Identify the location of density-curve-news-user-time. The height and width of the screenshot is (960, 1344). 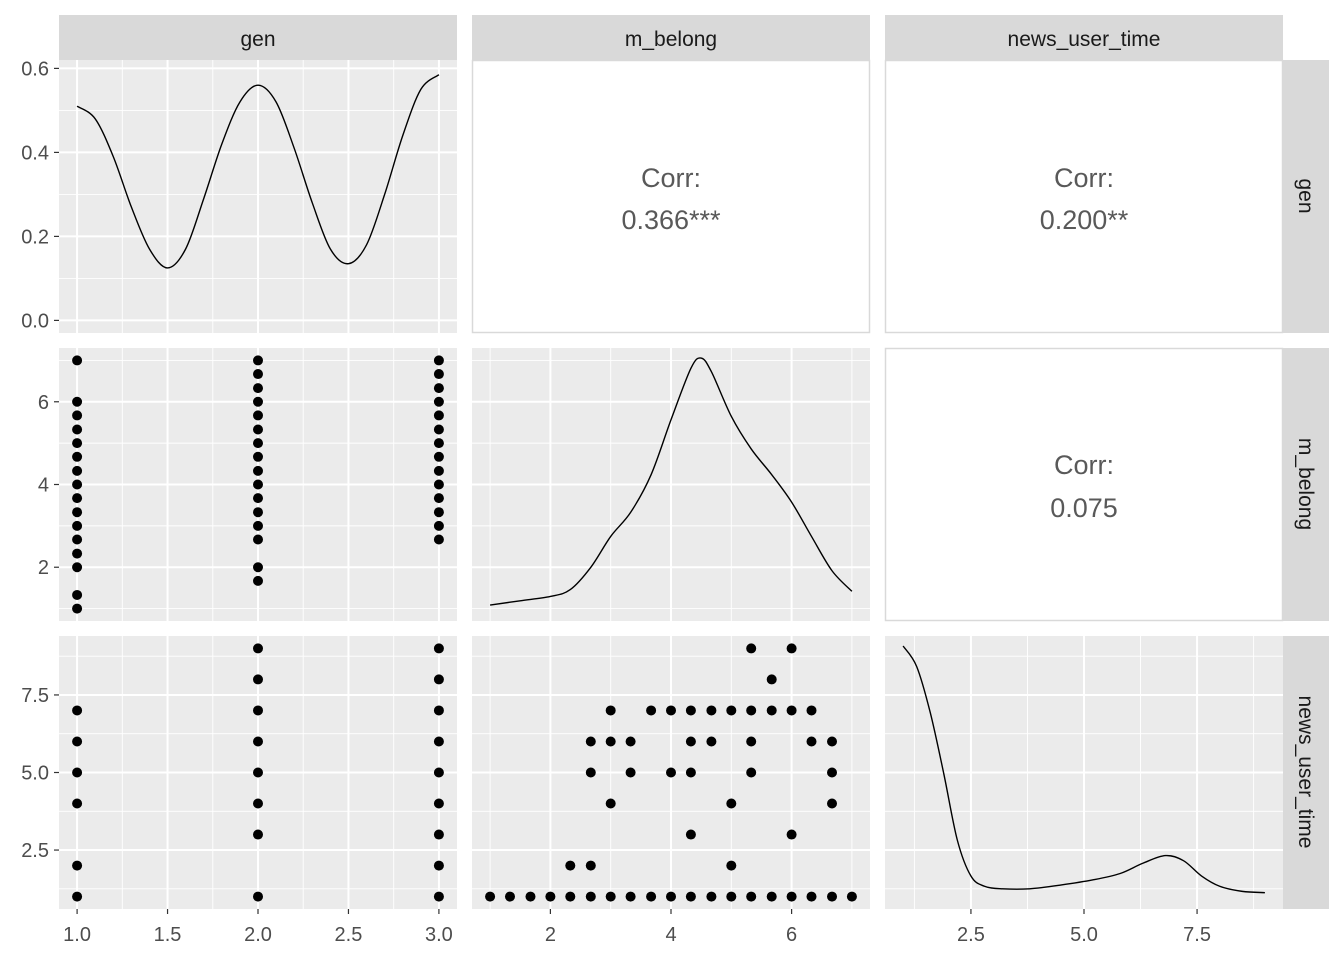
(1083, 769).